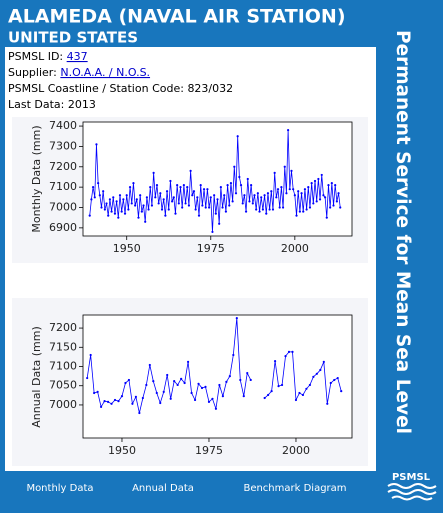 The height and width of the screenshot is (513, 443). What do you see at coordinates (412, 486) in the screenshot?
I see `wave` at bounding box center [412, 486].